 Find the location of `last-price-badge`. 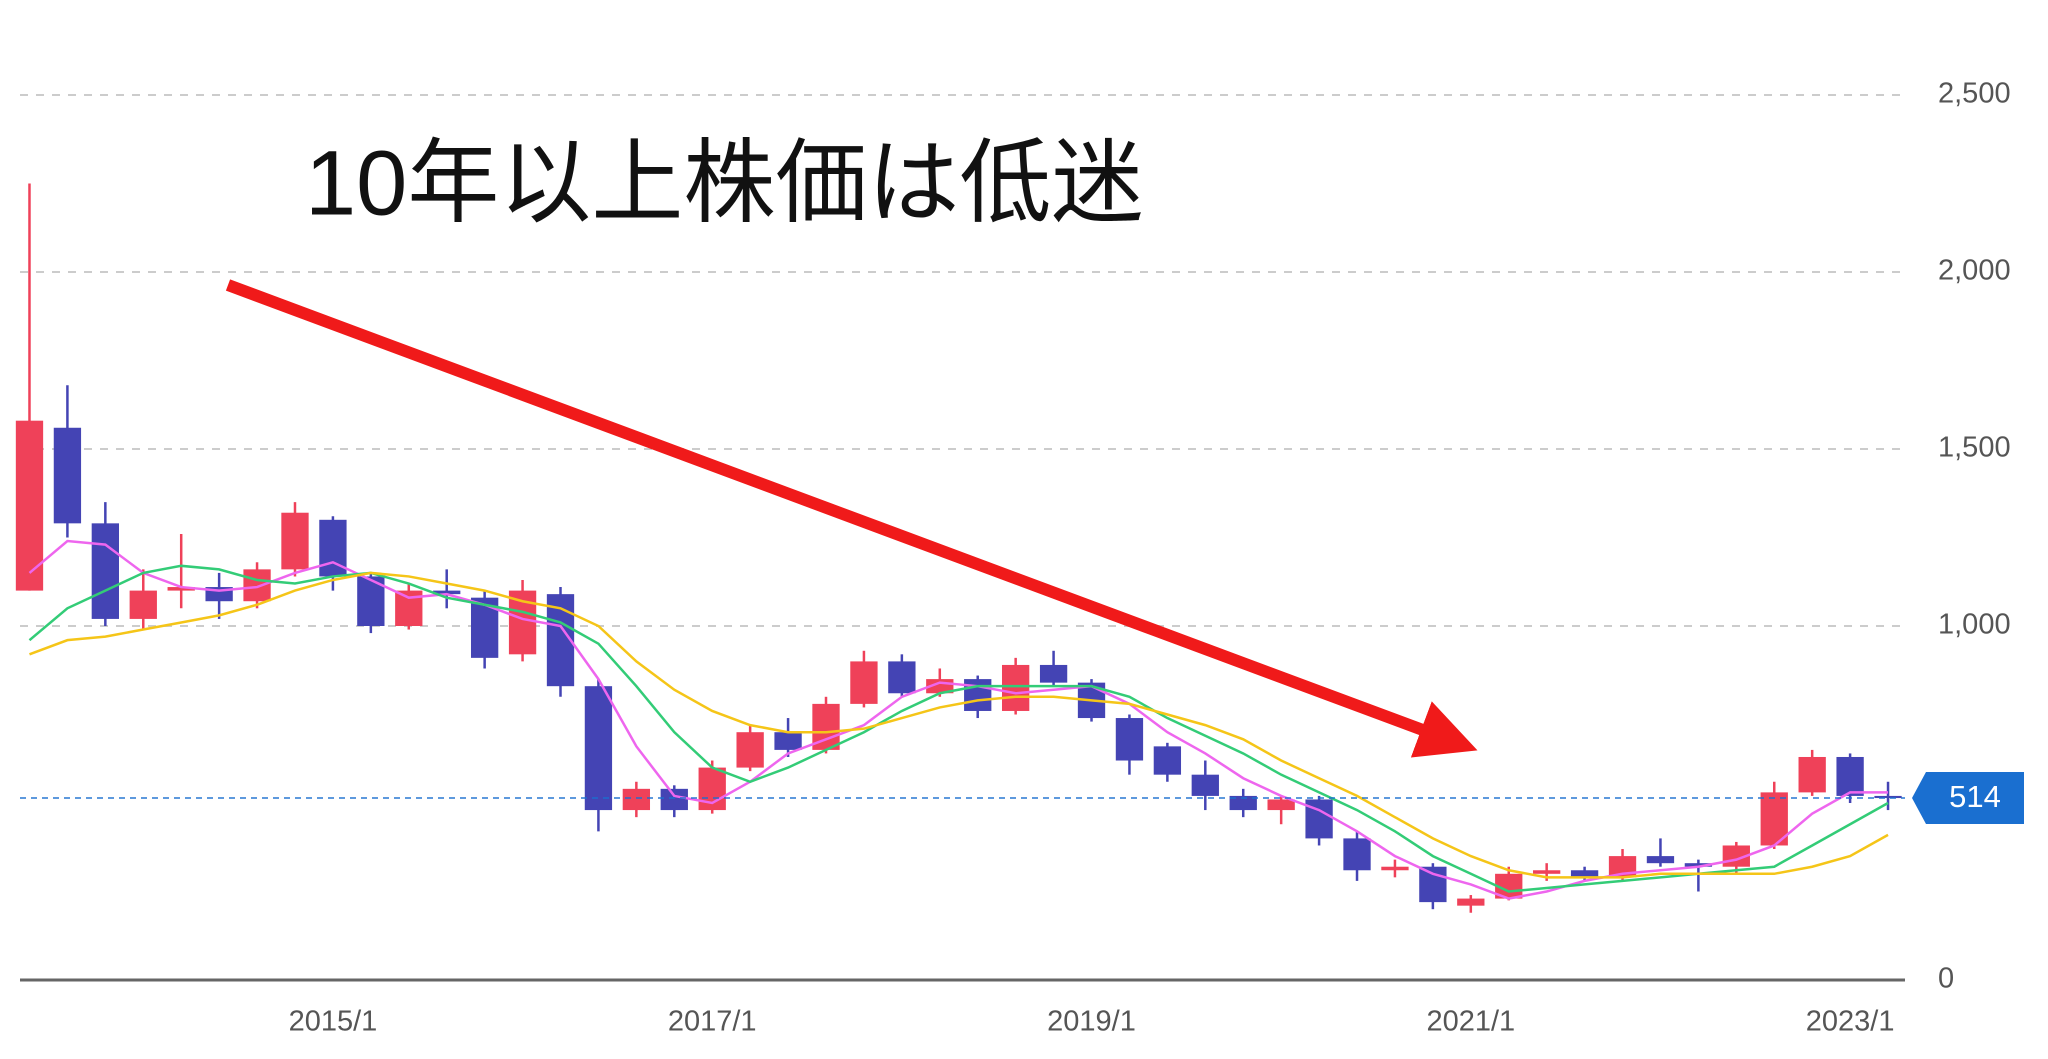

last-price-badge is located at coordinates (1968, 798).